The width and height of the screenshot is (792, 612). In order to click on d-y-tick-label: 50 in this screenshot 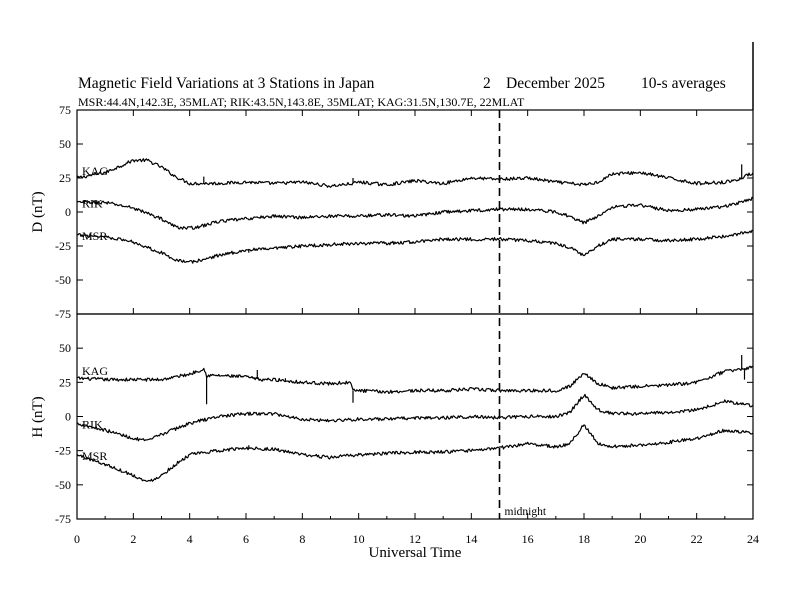, I will do `click(65, 144)`.